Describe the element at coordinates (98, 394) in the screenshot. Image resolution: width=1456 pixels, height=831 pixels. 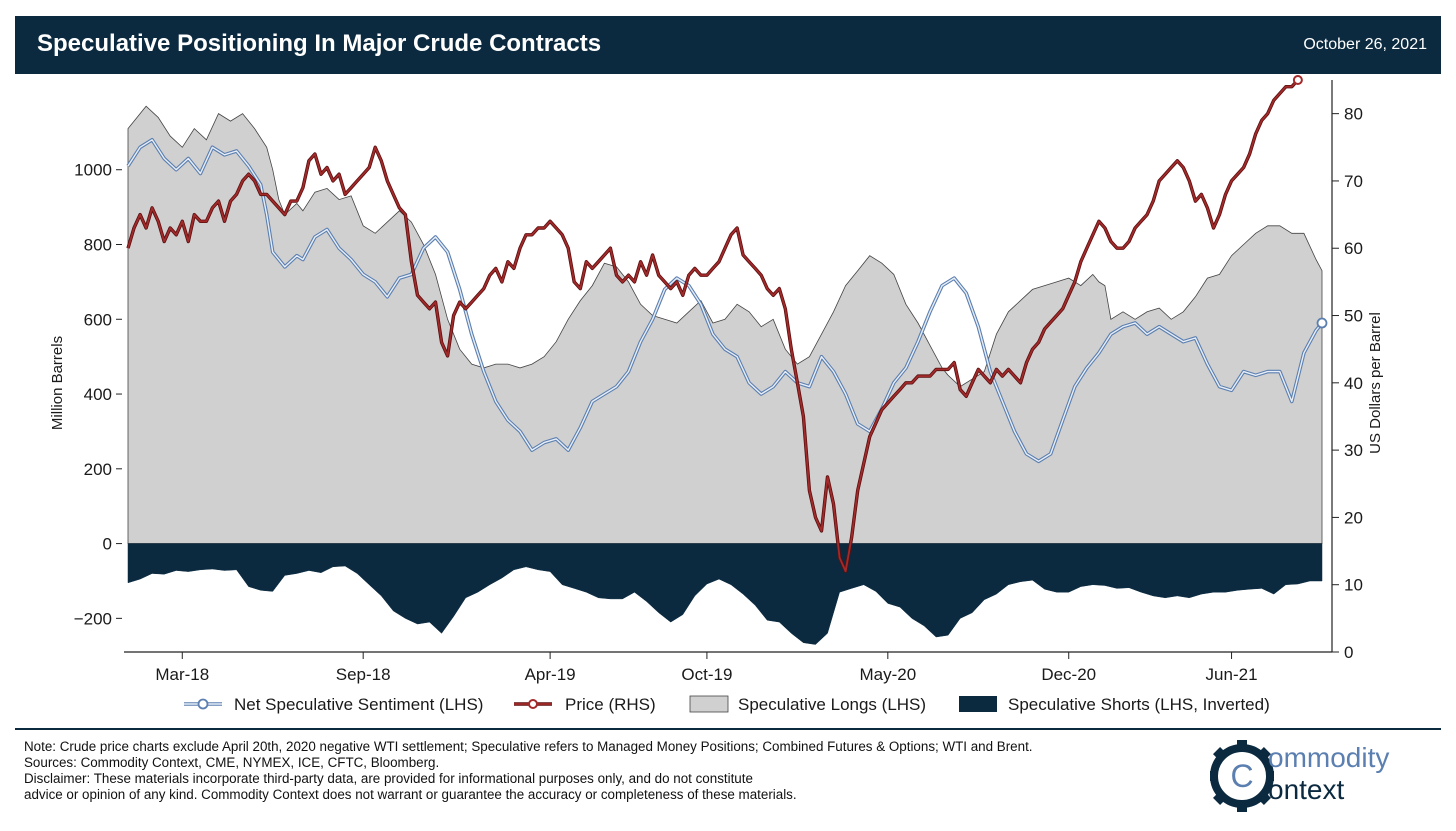
I see `left-tick-label: 400` at that location.